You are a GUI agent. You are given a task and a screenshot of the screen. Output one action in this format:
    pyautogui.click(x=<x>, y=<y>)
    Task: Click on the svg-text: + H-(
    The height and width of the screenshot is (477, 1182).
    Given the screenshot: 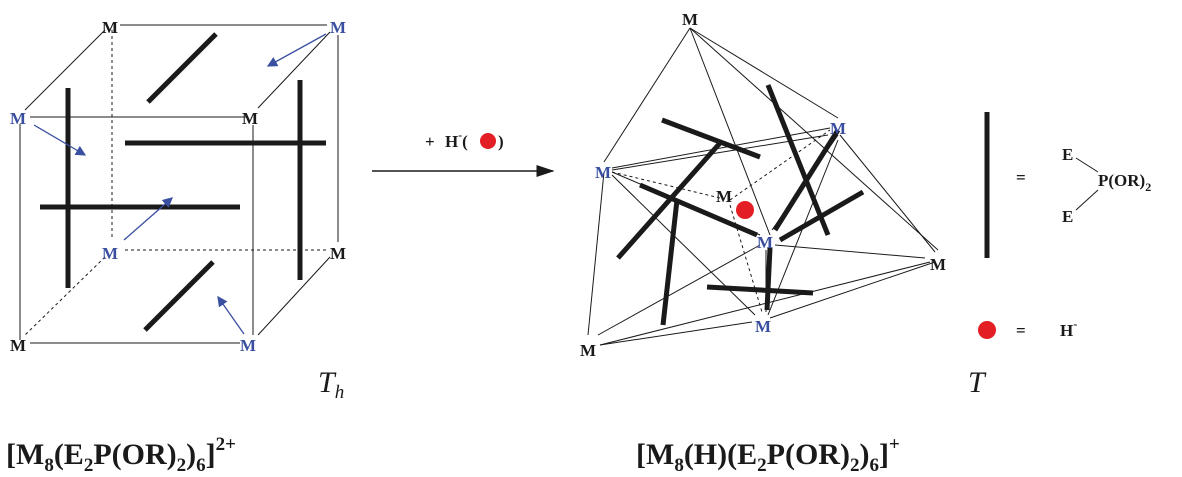 What is the action you would take?
    pyautogui.click(x=446, y=139)
    